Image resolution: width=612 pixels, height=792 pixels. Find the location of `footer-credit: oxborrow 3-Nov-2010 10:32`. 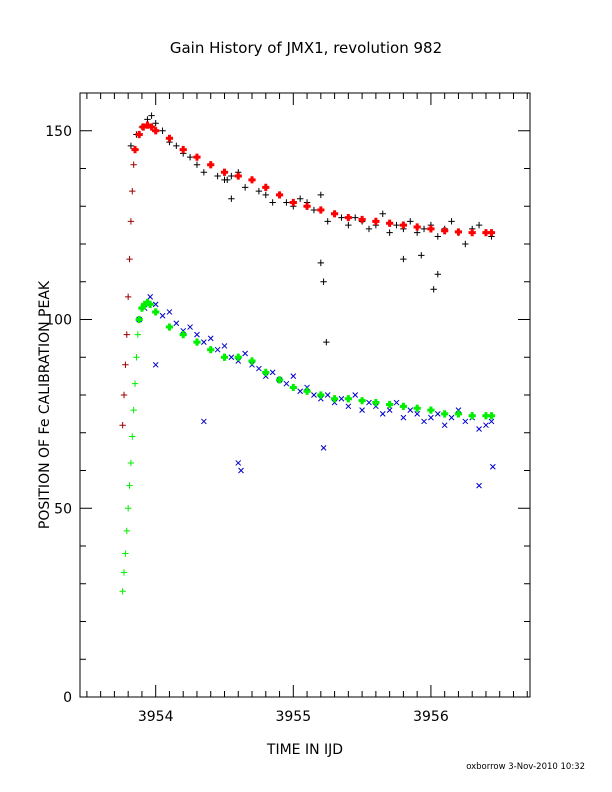

footer-credit: oxborrow 3-Nov-2010 10:32 is located at coordinates (525, 767).